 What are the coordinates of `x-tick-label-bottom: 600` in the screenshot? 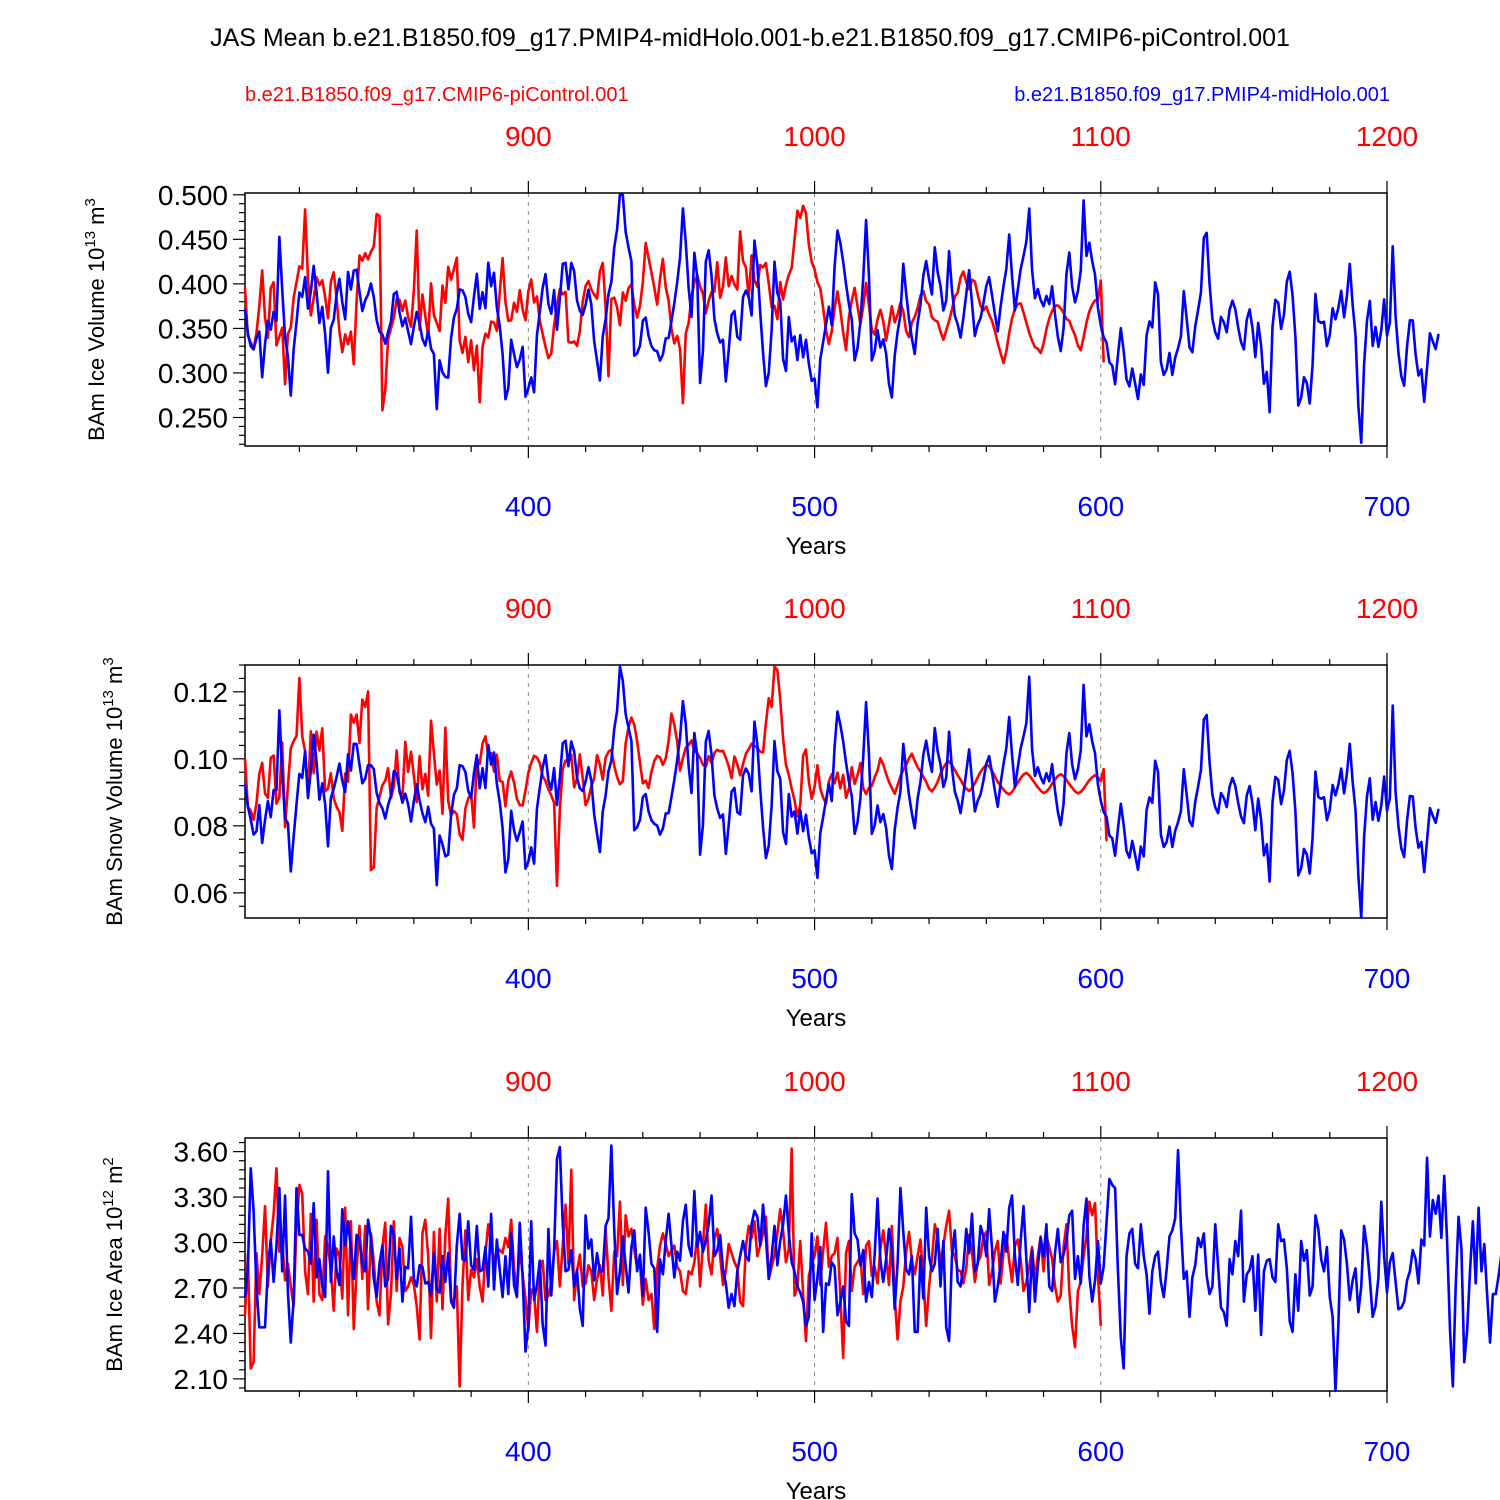 It's located at (1100, 1451).